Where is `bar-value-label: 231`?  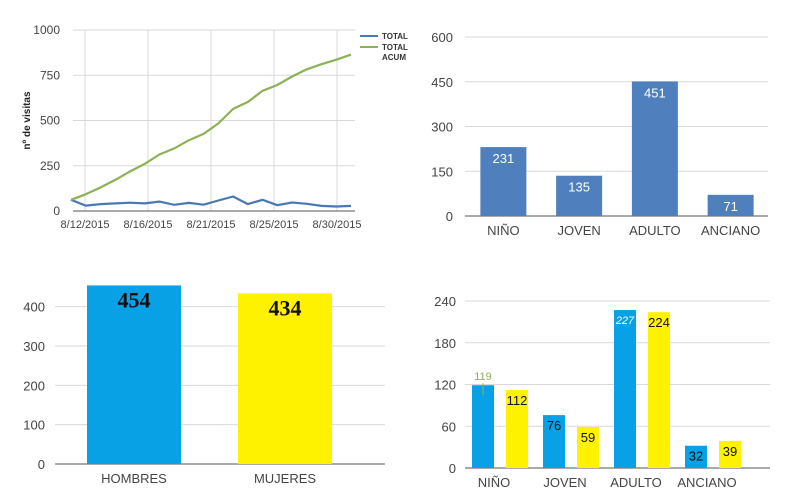 bar-value-label: 231 is located at coordinates (504, 158).